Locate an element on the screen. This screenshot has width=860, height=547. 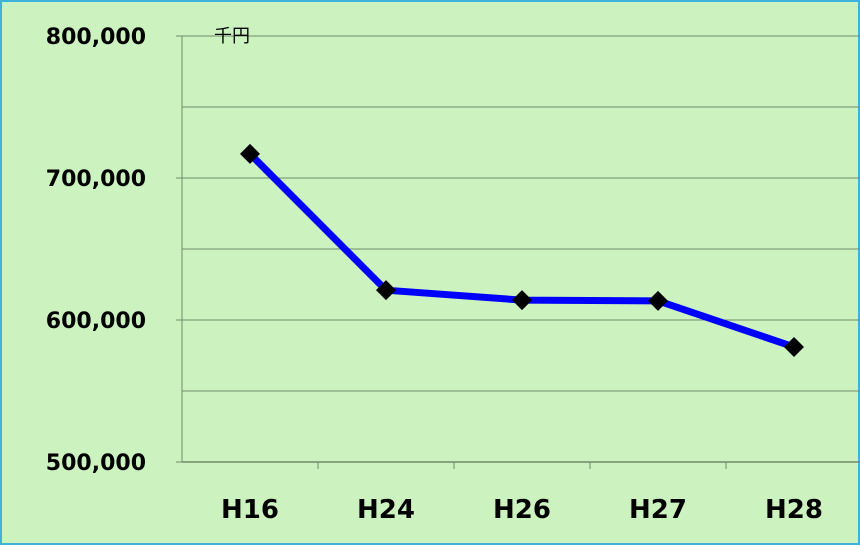
unit-label: 千円 is located at coordinates (232, 36).